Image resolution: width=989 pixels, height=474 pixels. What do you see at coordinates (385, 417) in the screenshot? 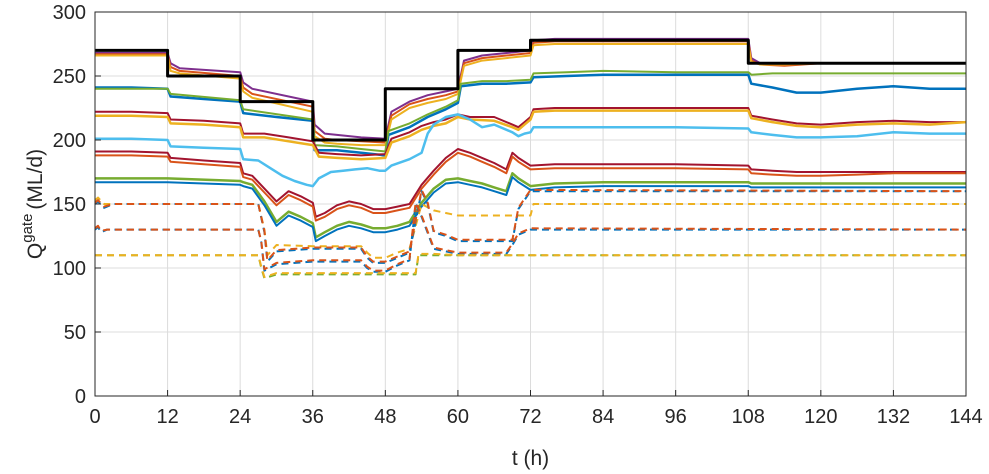
I see `x-tick-label: 48` at bounding box center [385, 417].